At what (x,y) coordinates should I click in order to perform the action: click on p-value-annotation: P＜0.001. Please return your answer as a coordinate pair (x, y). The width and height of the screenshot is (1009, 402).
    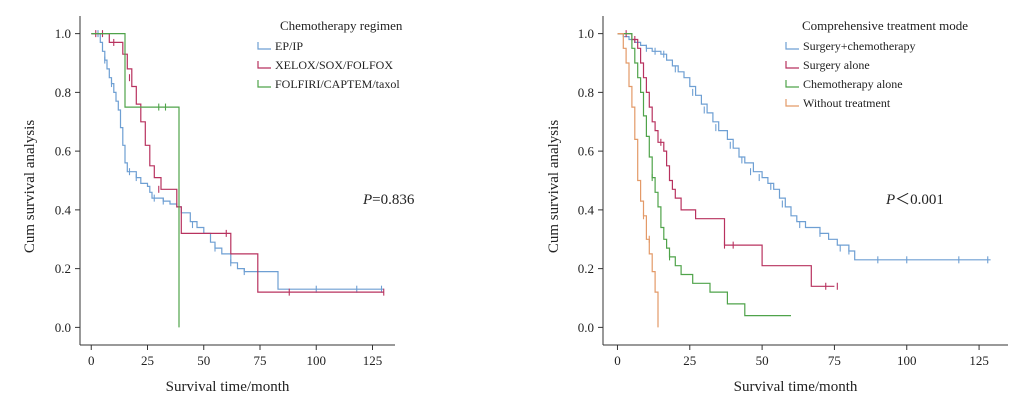
    Looking at the image, I should click on (914, 200).